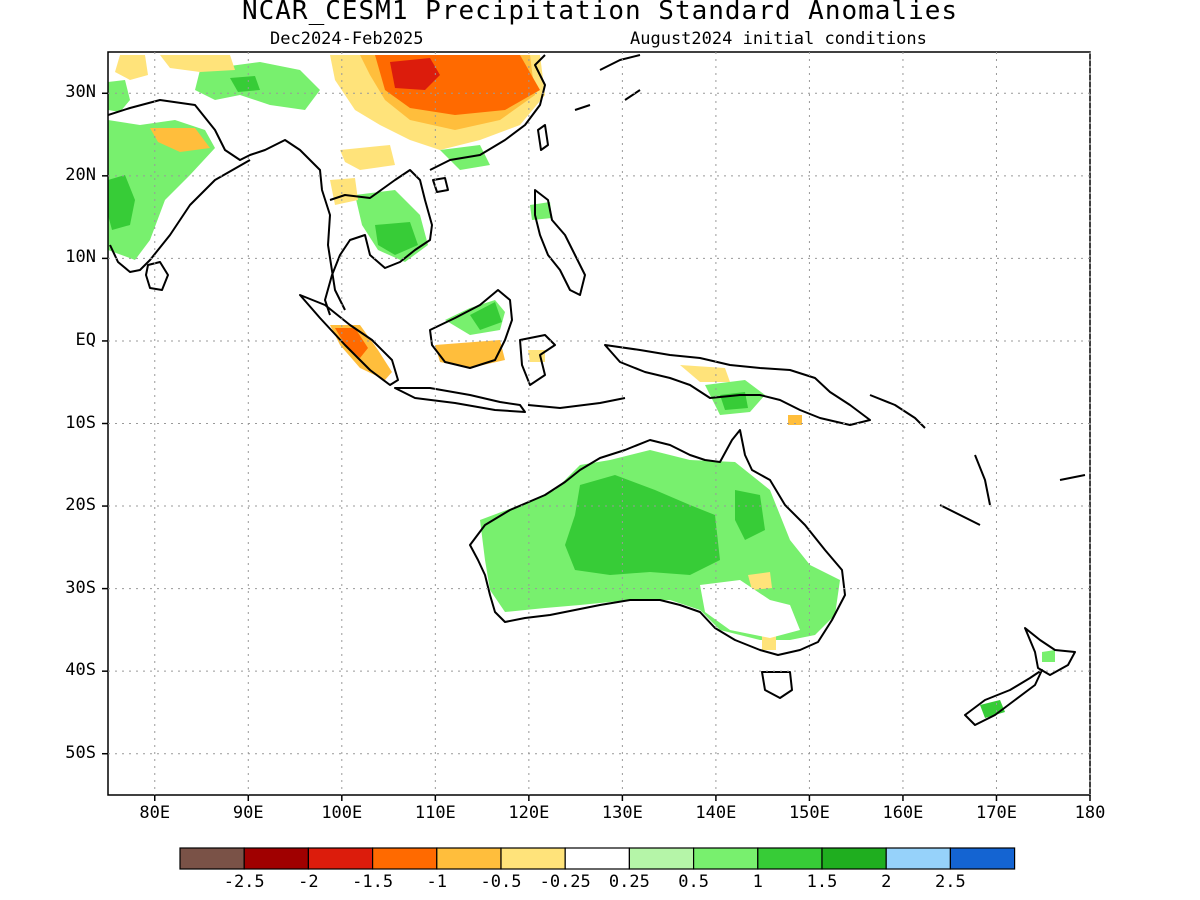 Image resolution: width=1200 pixels, height=900 pixels. Describe the element at coordinates (131, 67) in the screenshot. I see `tibet-dry` at that location.